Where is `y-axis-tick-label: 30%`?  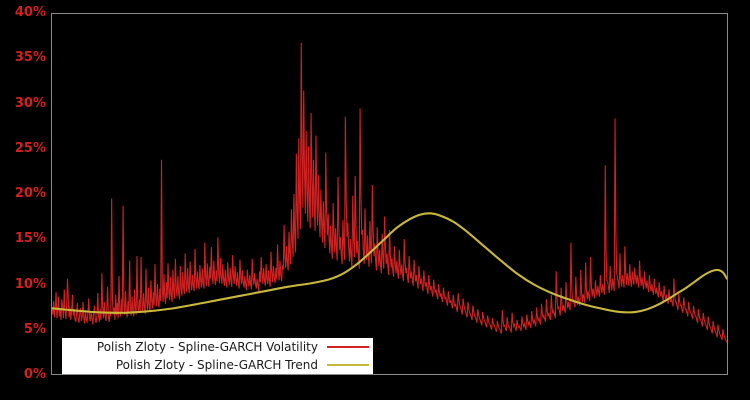
y-axis-tick-label: 30% is located at coordinates (30, 103).